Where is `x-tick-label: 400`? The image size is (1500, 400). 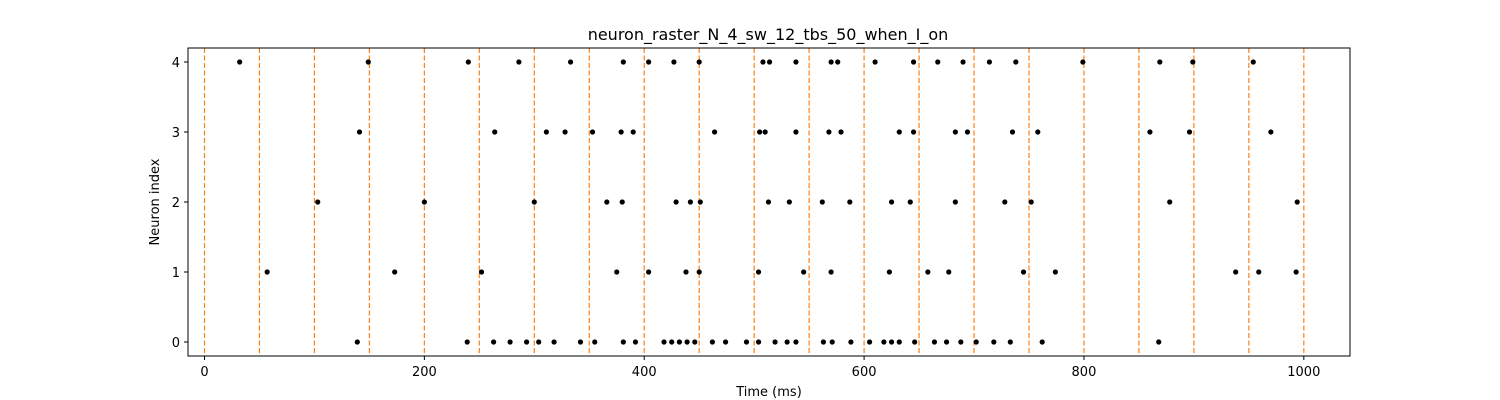 x-tick-label: 400 is located at coordinates (644, 372).